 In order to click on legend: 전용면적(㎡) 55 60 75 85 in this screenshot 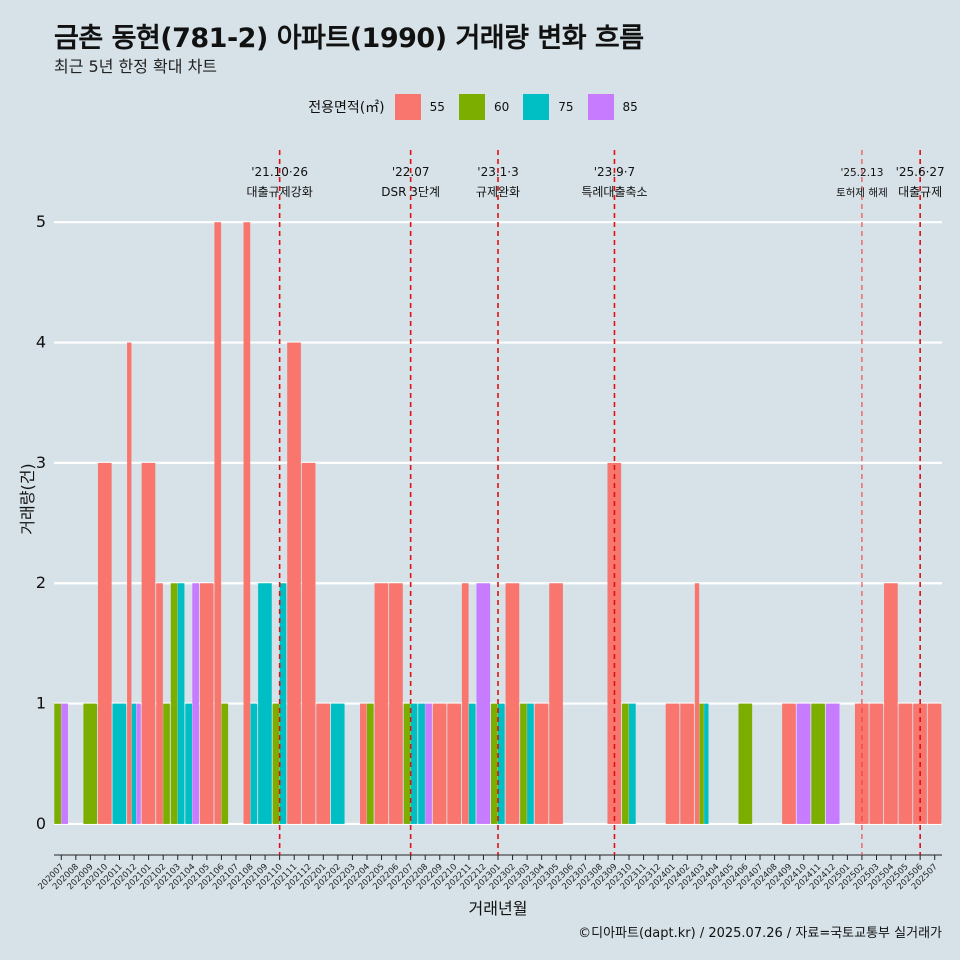, I will do `click(480, 107)`.